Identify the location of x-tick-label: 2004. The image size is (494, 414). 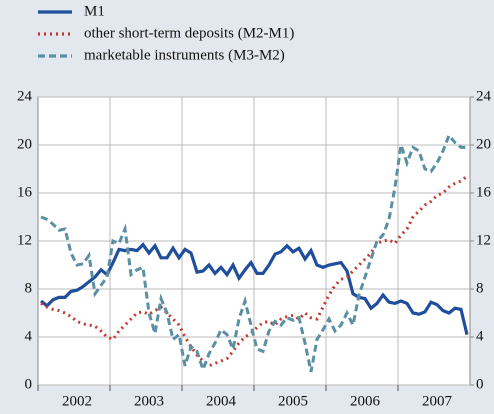
(221, 401).